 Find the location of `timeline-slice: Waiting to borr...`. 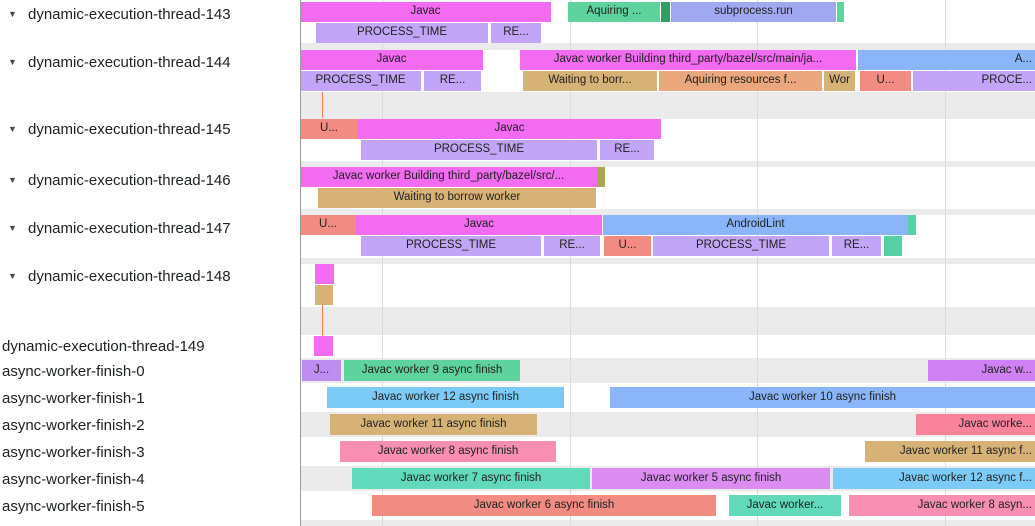

timeline-slice: Waiting to borr... is located at coordinates (590, 81).